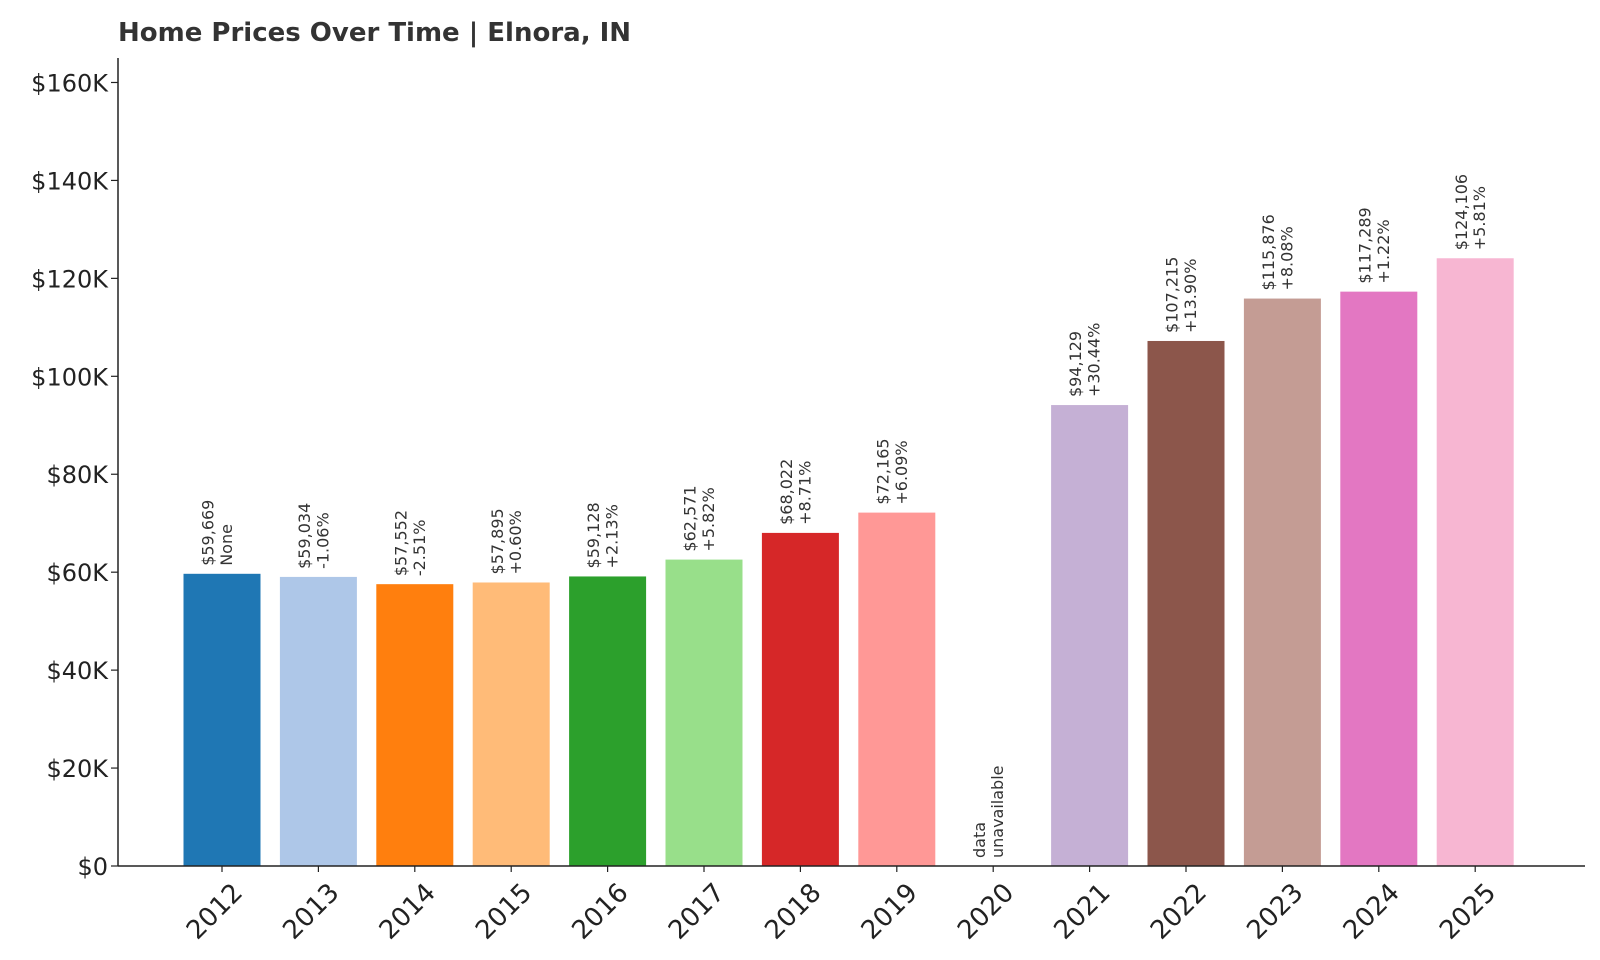 The width and height of the screenshot is (1600, 960). What do you see at coordinates (70, 279) in the screenshot?
I see `y-tick-label-120000: $120K` at bounding box center [70, 279].